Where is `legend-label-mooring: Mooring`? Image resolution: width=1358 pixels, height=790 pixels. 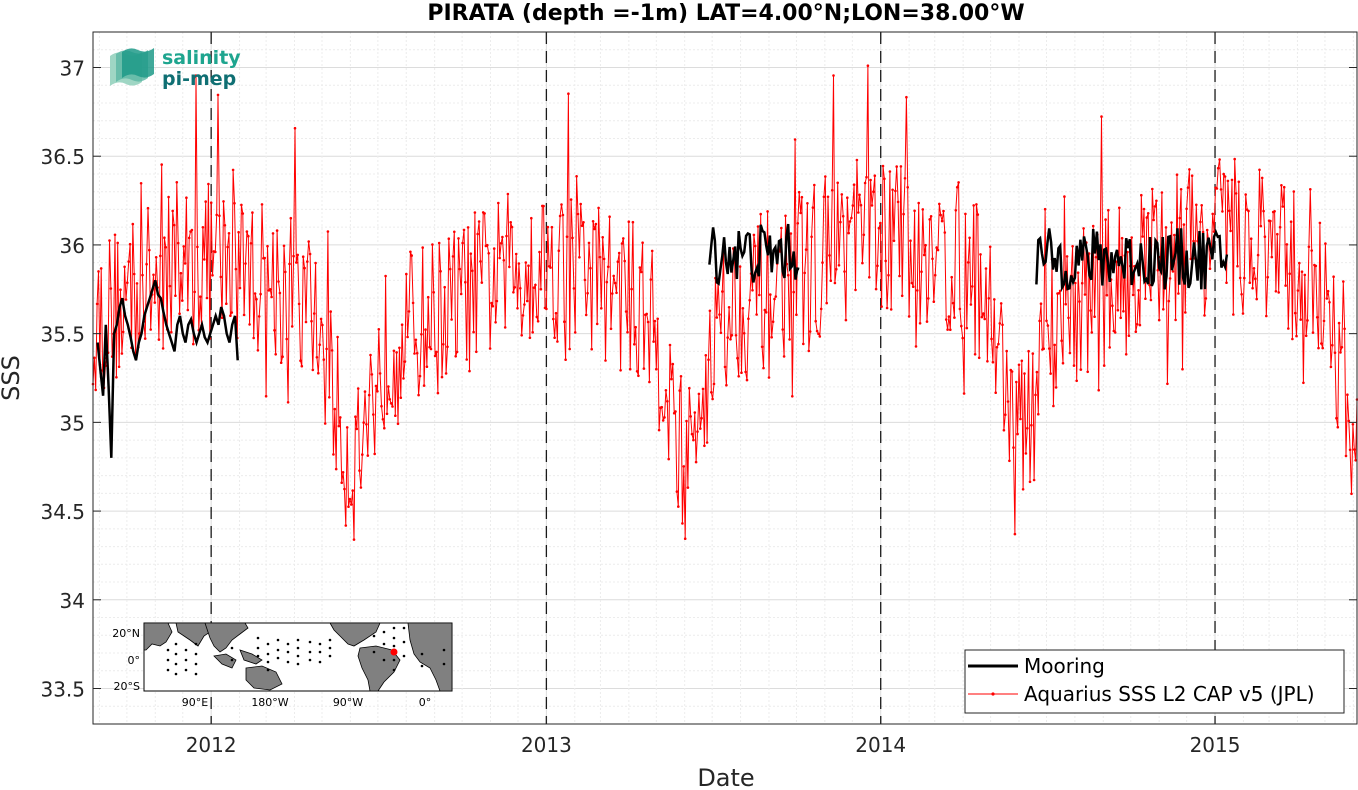 legend-label-mooring: Mooring is located at coordinates (1064, 666).